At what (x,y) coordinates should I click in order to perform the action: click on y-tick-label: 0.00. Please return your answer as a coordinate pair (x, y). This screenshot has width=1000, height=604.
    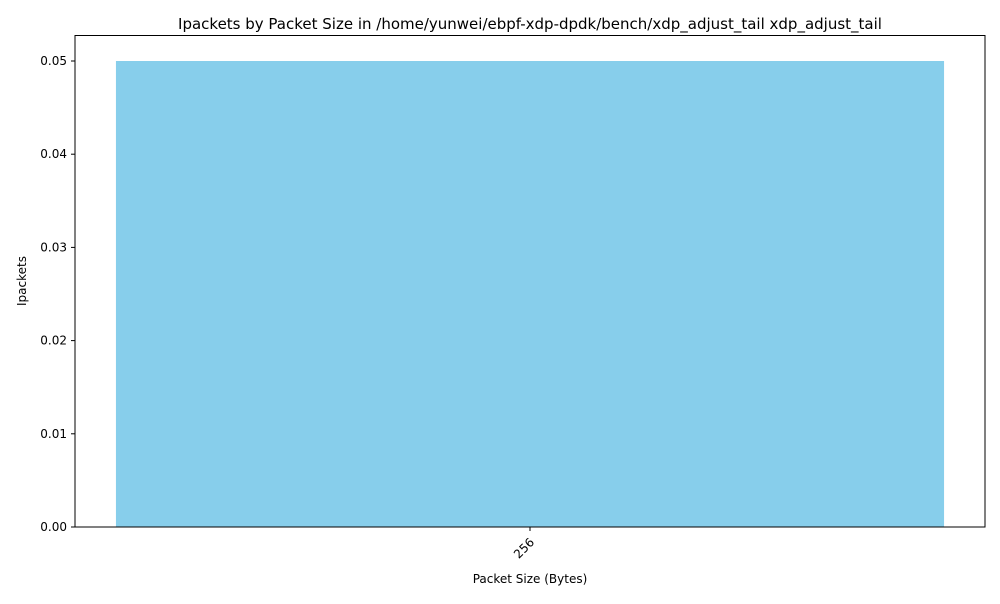
    Looking at the image, I should click on (53, 527).